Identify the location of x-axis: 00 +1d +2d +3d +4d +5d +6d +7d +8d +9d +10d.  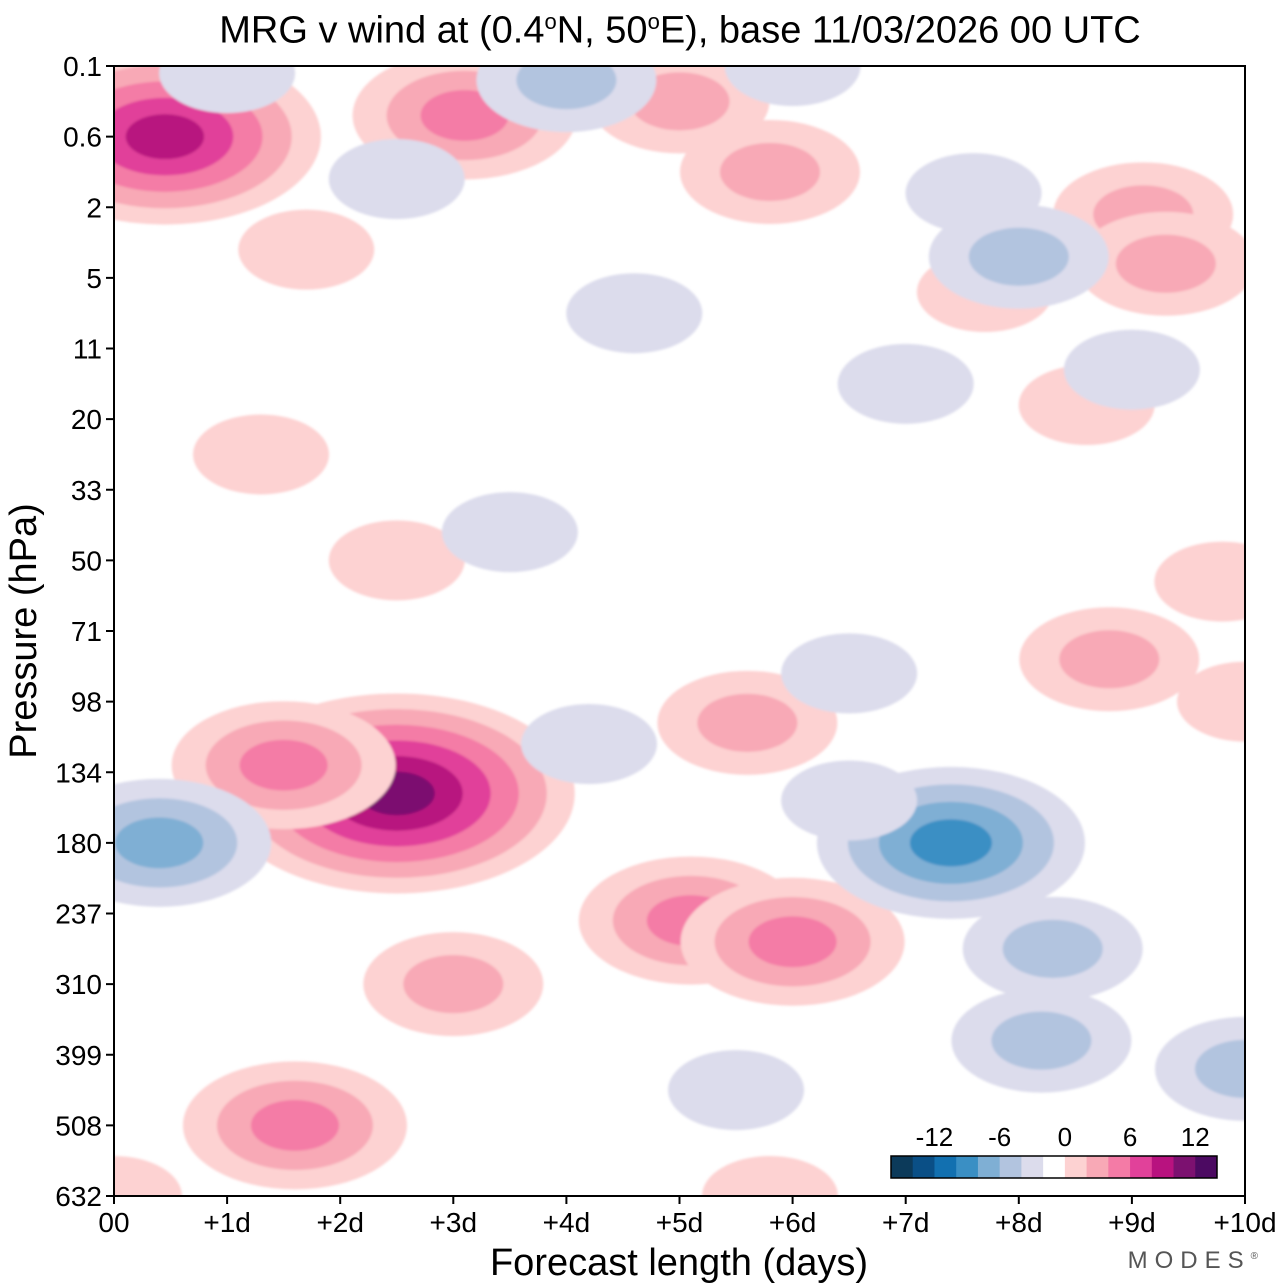
(687, 1217).